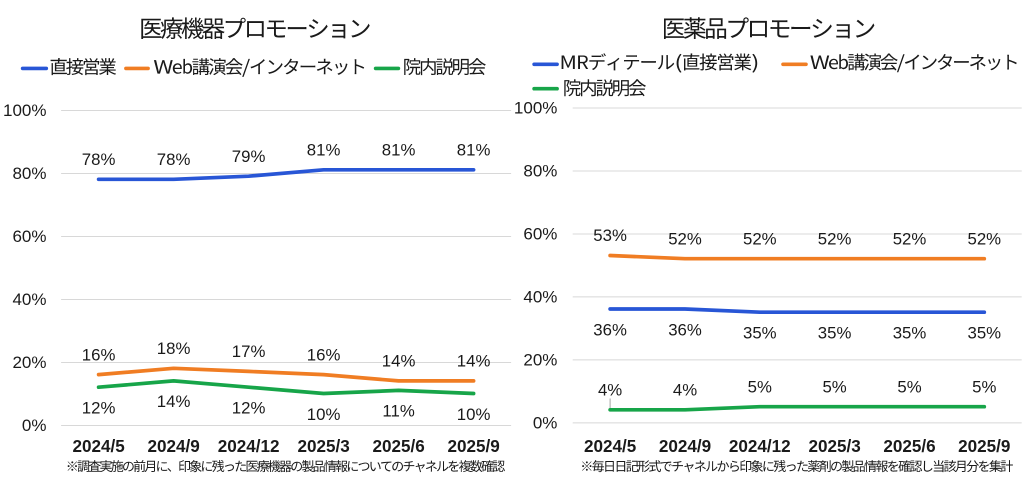 This screenshot has width=1024, height=491. Describe the element at coordinates (249, 351) in the screenshot. I see `svg-text: 17%` at that location.